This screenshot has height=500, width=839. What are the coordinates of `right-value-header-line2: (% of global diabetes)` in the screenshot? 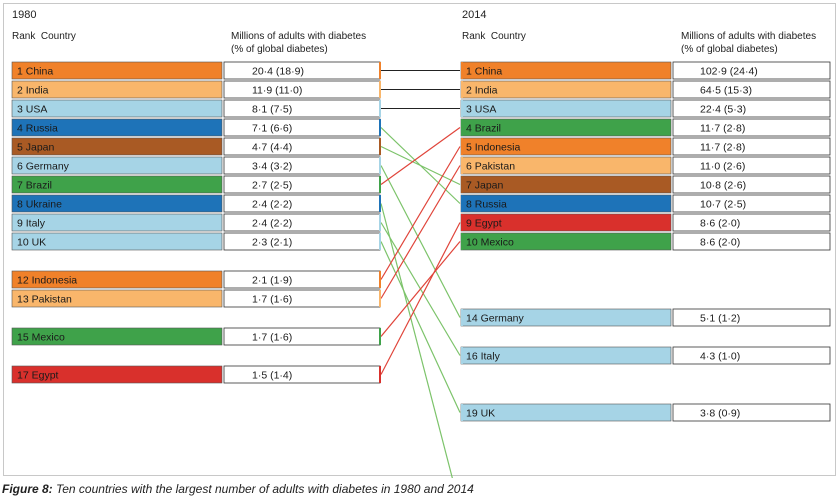 It's located at (729, 49).